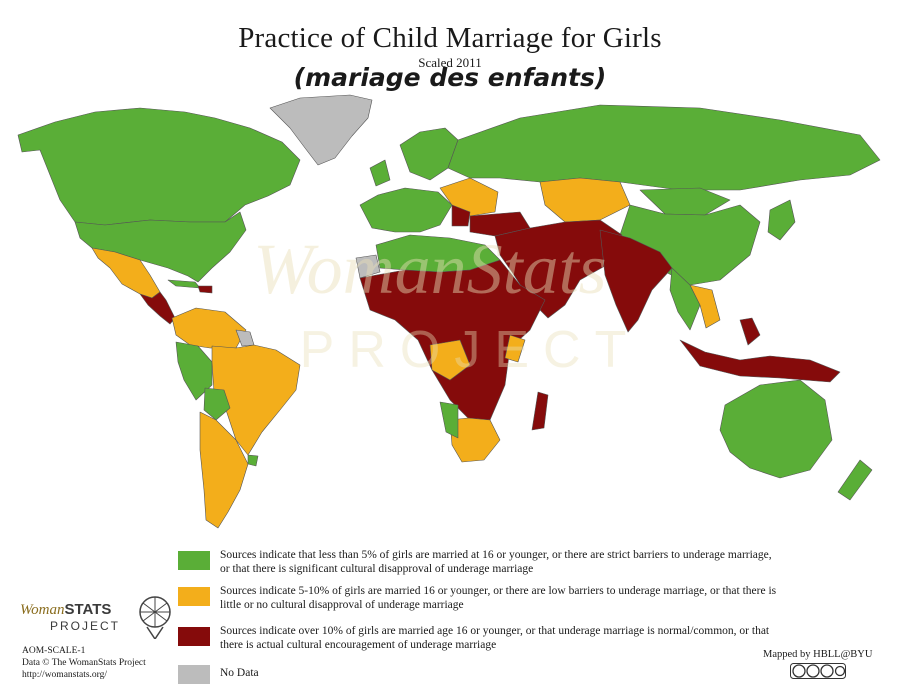 The image size is (900, 695). What do you see at coordinates (429, 154) in the screenshot?
I see `scandinavia` at bounding box center [429, 154].